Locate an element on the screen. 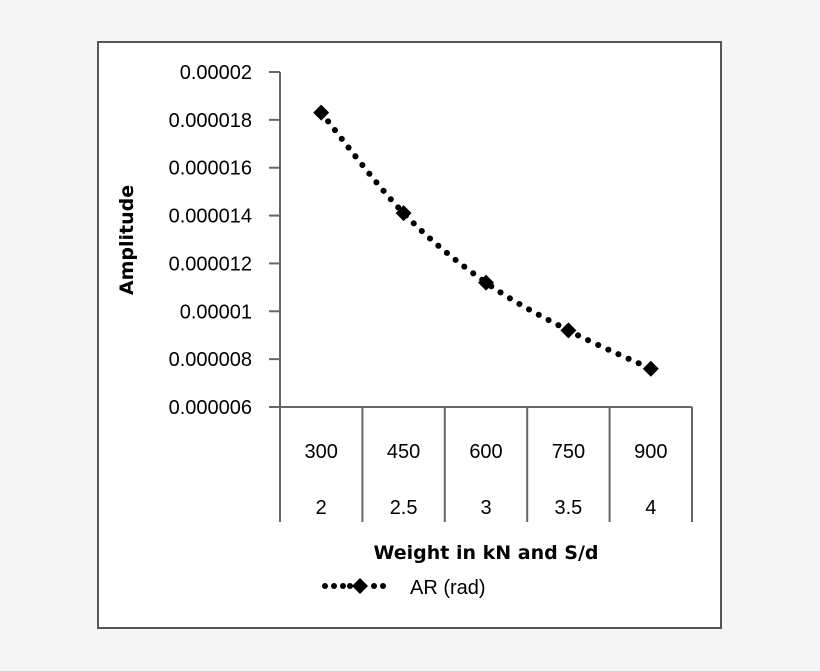  y-tick-label: 0.000008 is located at coordinates (210, 360).